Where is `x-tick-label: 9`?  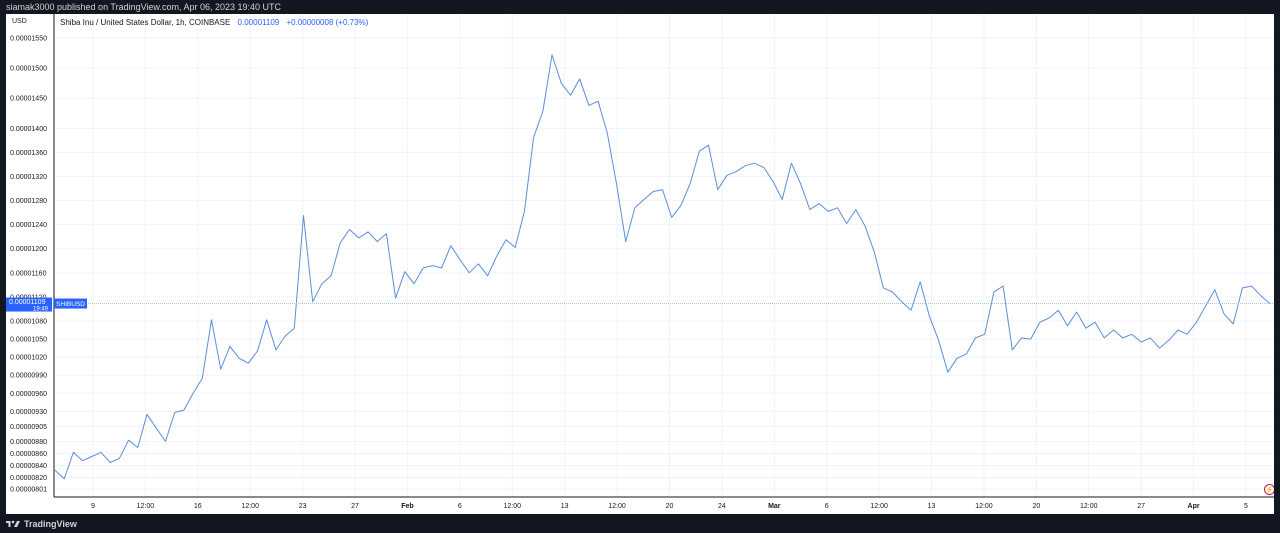 x-tick-label: 9 is located at coordinates (93, 506).